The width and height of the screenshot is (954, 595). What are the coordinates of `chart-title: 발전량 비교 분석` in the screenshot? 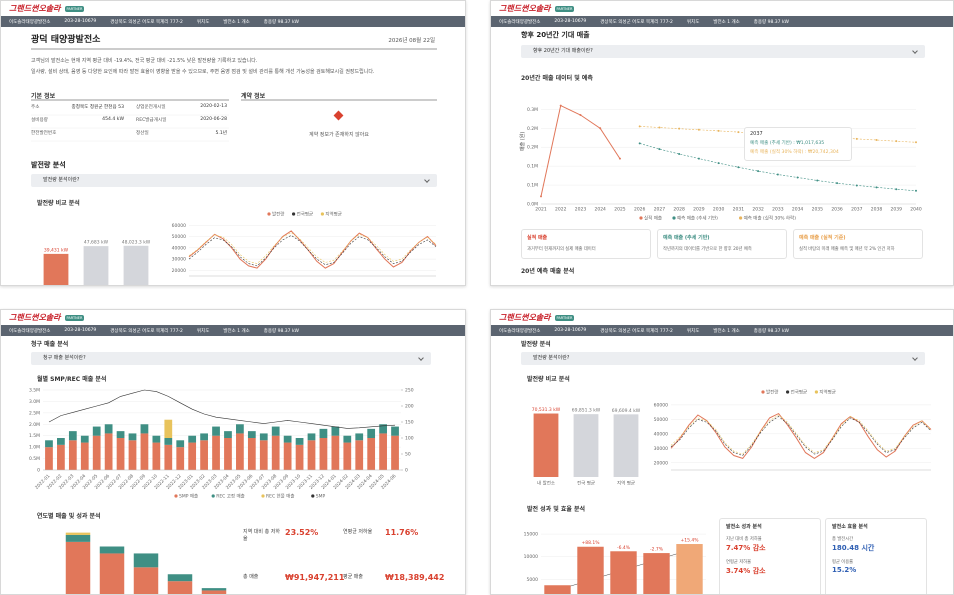 It's located at (58, 203).